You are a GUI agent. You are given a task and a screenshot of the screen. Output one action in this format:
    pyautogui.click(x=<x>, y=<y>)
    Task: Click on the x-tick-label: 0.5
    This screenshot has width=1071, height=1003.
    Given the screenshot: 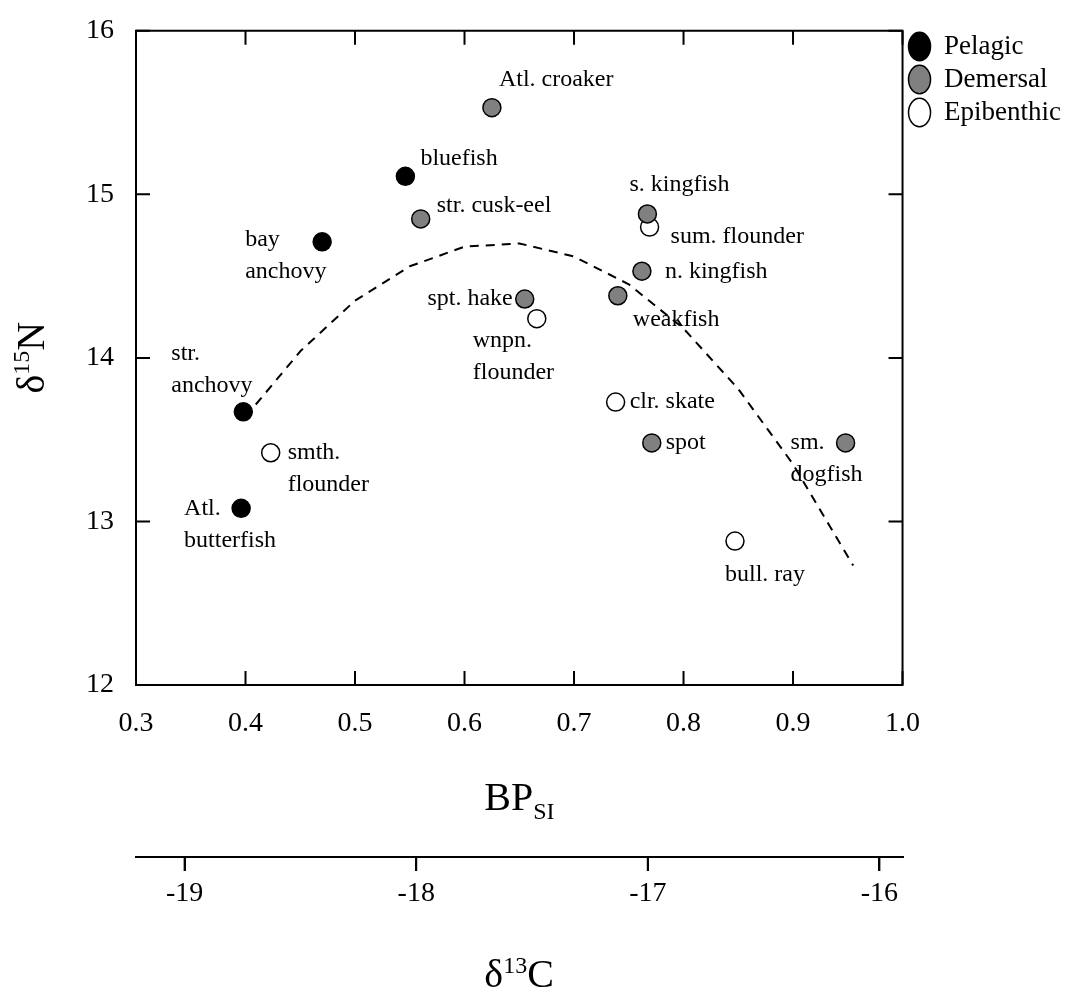 What is the action you would take?
    pyautogui.click(x=355, y=722)
    